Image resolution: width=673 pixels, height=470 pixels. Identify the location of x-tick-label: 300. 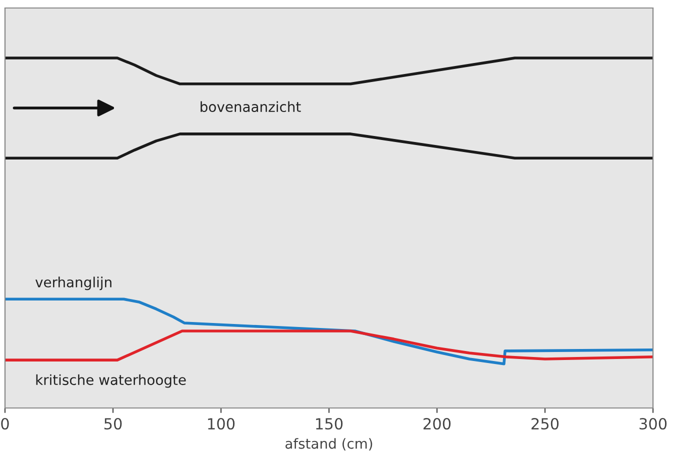
(653, 424).